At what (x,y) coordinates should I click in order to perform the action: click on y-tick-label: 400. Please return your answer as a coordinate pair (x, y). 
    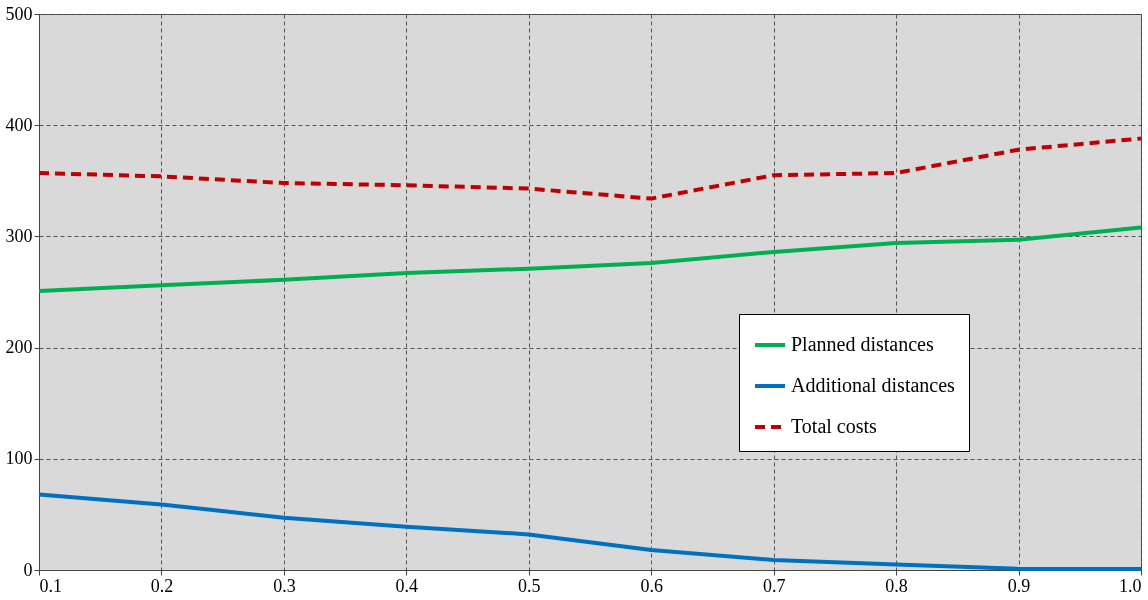
    Looking at the image, I should click on (19, 124).